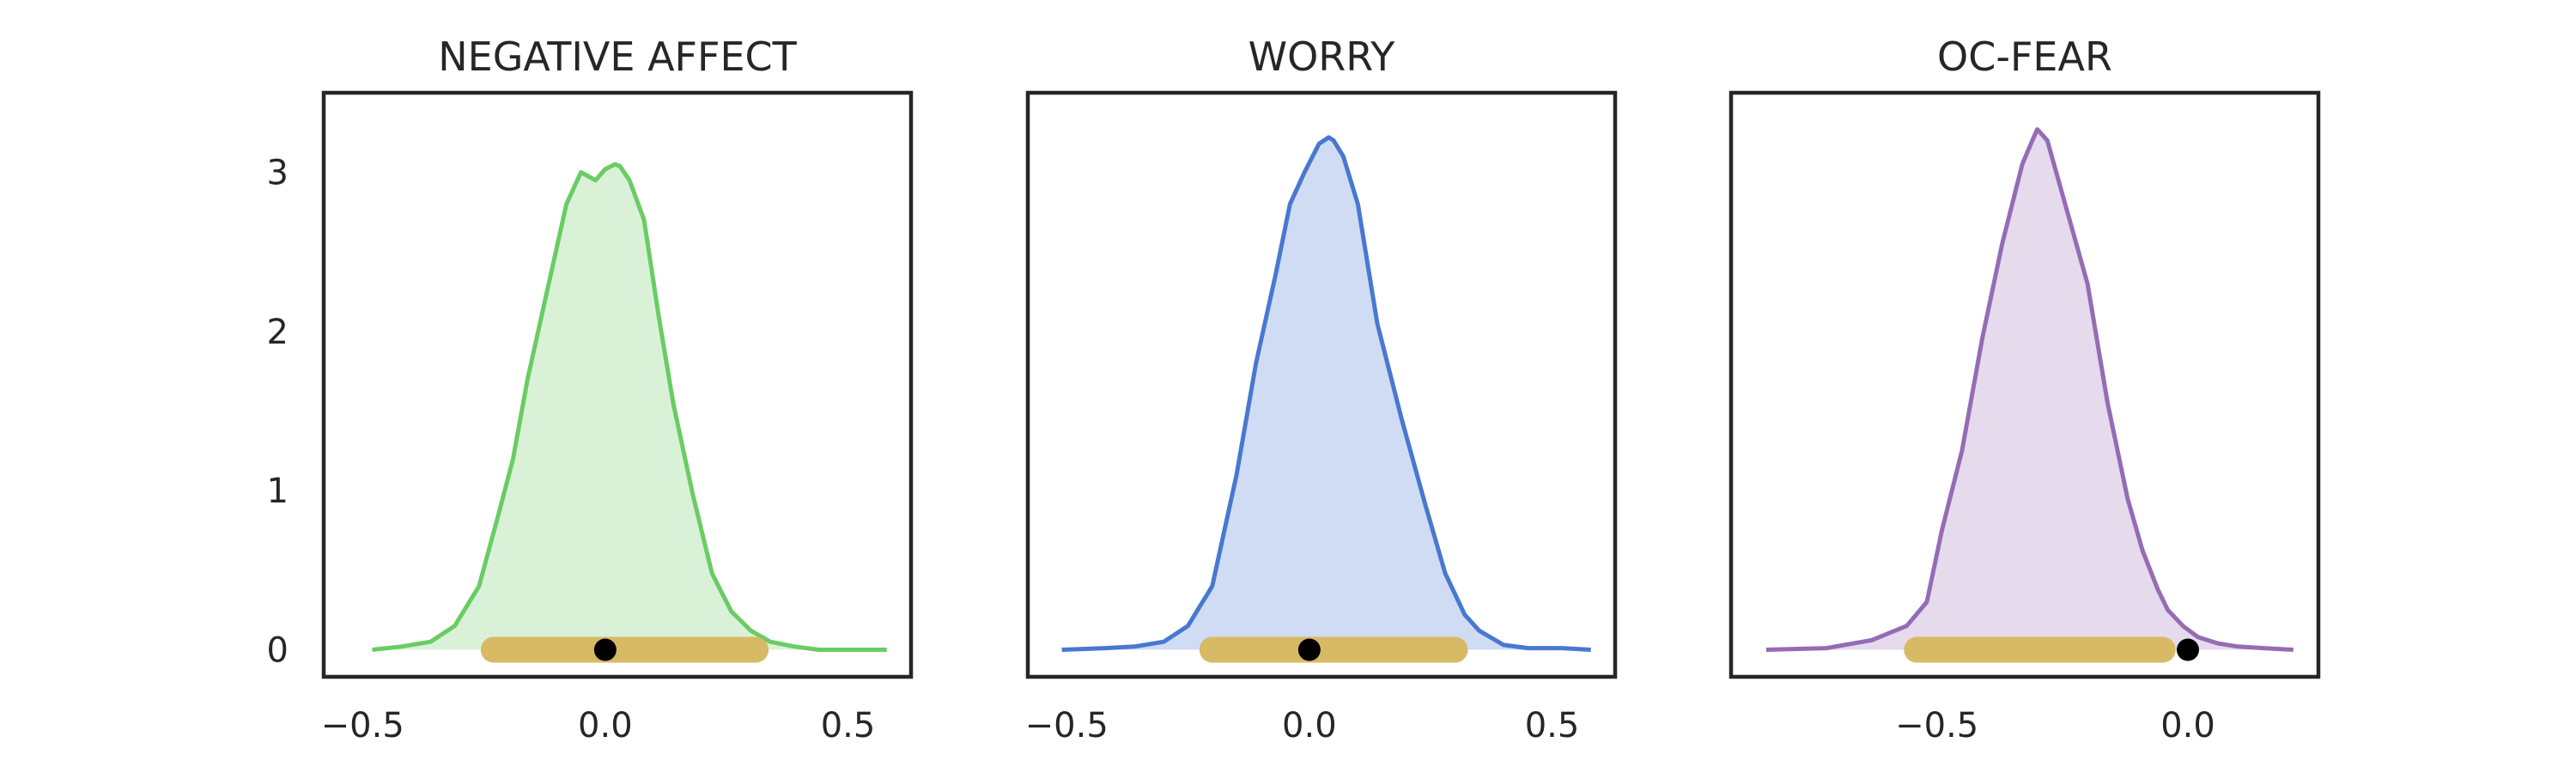 The image size is (2576, 773). What do you see at coordinates (618, 57) in the screenshot?
I see `panel-title: NEGATIVE AFFECT` at bounding box center [618, 57].